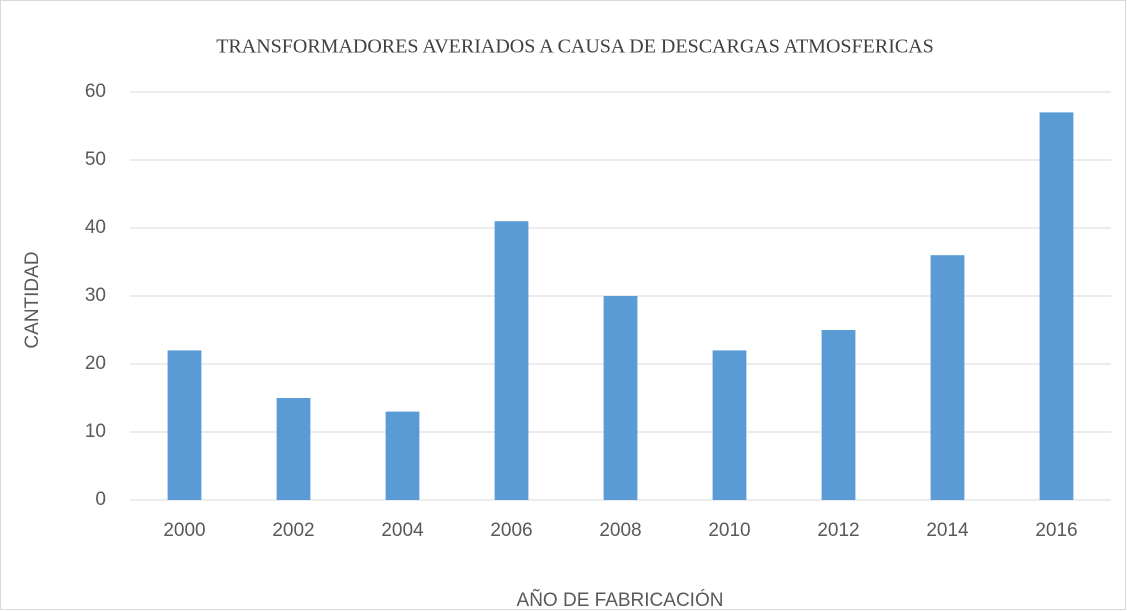 This screenshot has height=611, width=1127. Describe the element at coordinates (511, 530) in the screenshot. I see `x-tick-label: 2006` at that location.